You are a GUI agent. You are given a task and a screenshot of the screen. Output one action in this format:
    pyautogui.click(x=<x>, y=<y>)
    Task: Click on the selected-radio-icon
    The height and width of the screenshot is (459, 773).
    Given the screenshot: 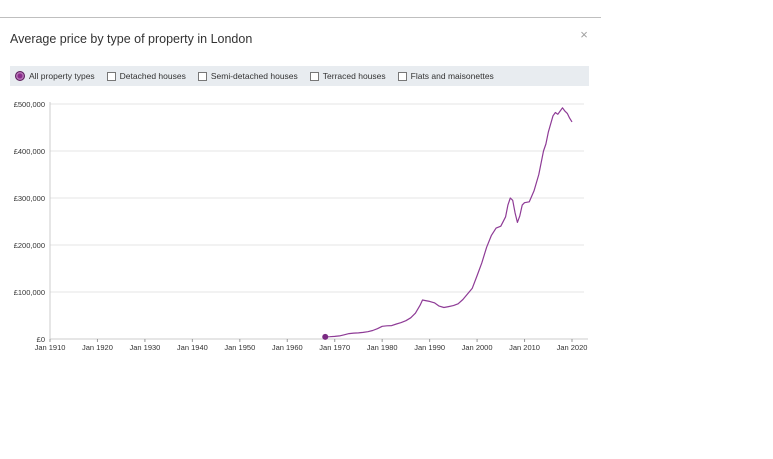 What is the action you would take?
    pyautogui.click(x=20, y=76)
    